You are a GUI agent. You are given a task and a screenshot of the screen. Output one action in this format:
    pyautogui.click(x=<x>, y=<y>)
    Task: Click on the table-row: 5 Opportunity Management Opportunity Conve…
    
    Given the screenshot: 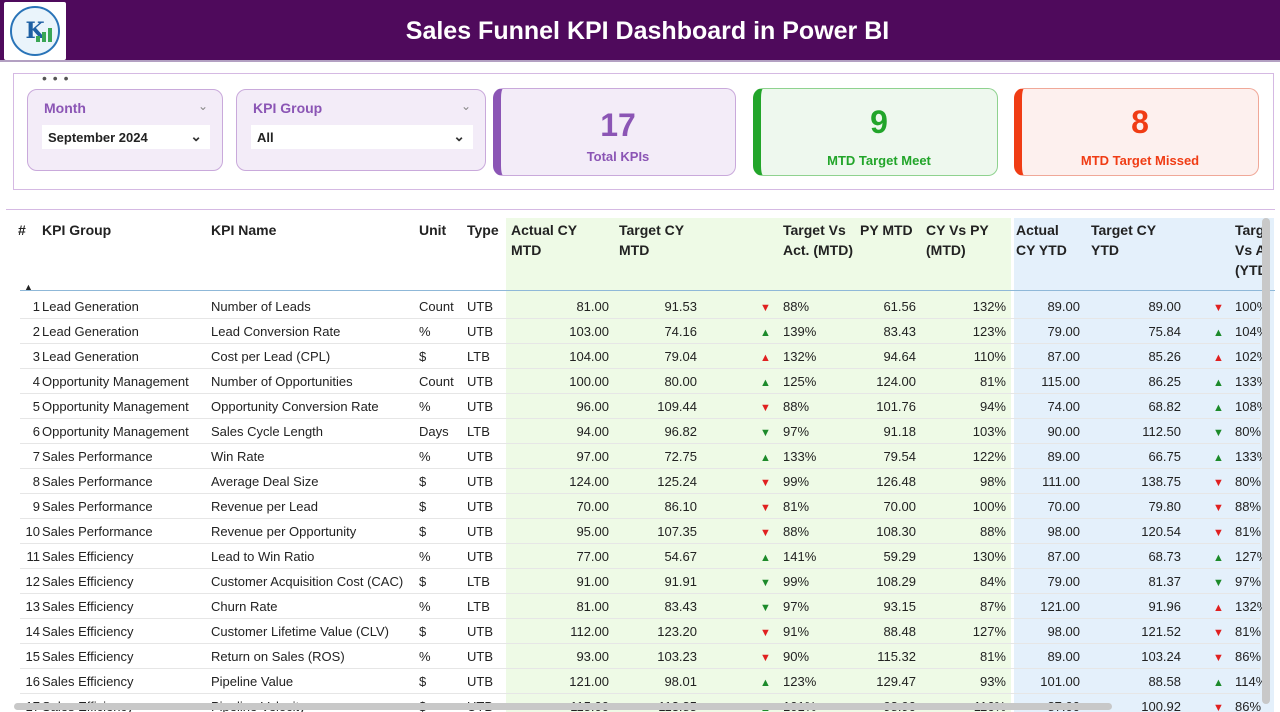 What is the action you would take?
    pyautogui.click(x=640, y=406)
    